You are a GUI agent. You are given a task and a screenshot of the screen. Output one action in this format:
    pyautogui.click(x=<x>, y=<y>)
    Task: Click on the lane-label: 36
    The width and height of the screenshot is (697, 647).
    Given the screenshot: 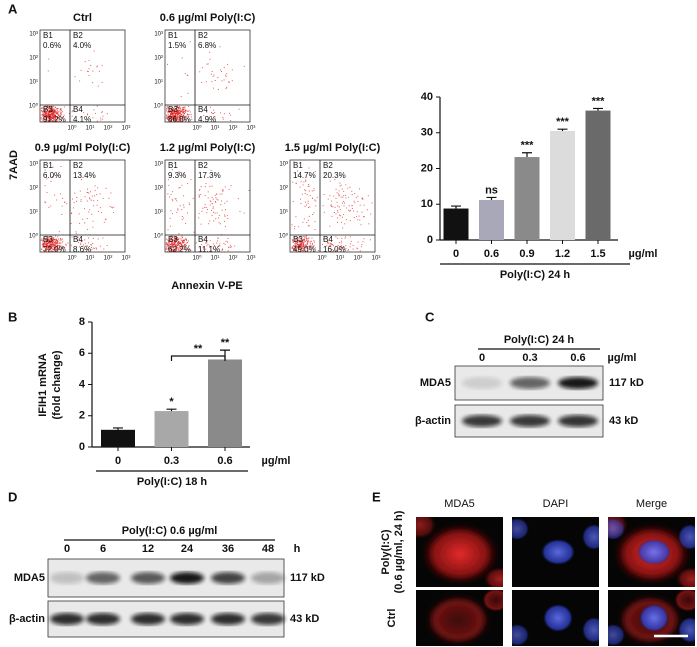 What is the action you would take?
    pyautogui.click(x=228, y=549)
    